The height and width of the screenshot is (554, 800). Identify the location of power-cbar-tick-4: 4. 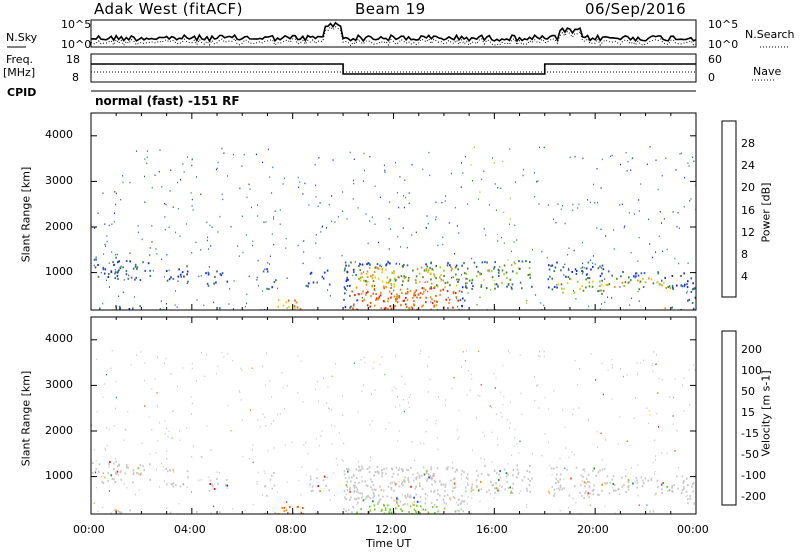
(744, 276).